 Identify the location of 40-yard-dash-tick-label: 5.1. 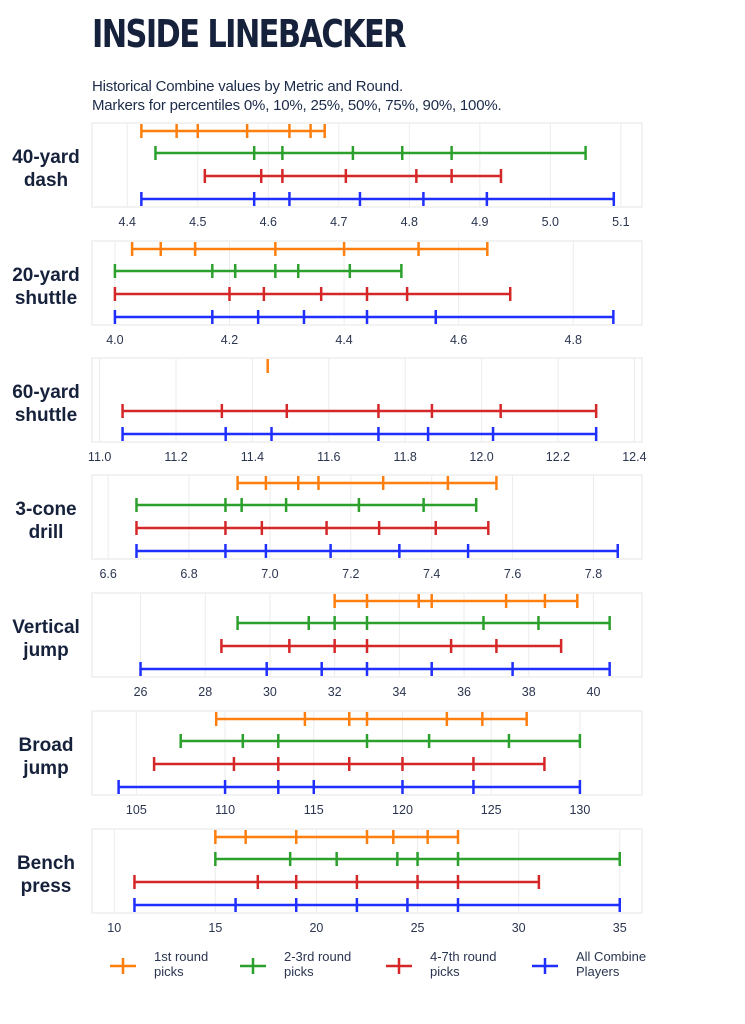
(620, 222).